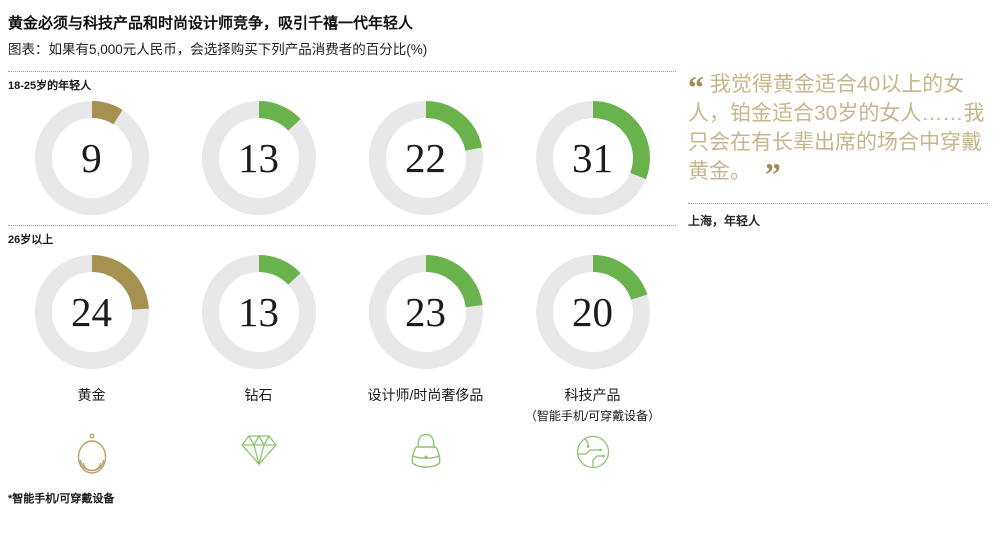  I want to click on donut-value: 24, so click(91, 312).